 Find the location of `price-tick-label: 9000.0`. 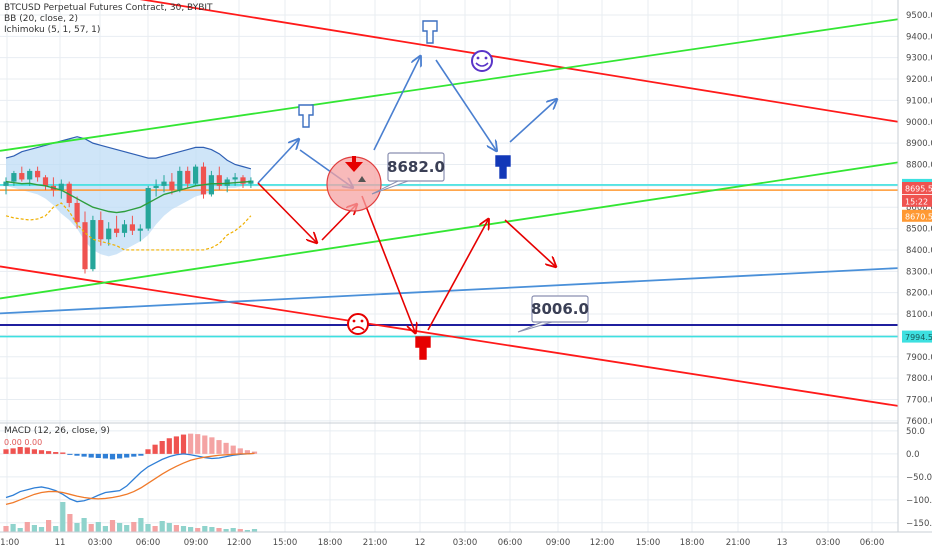

price-tick-label: 9000.0 is located at coordinates (919, 123).